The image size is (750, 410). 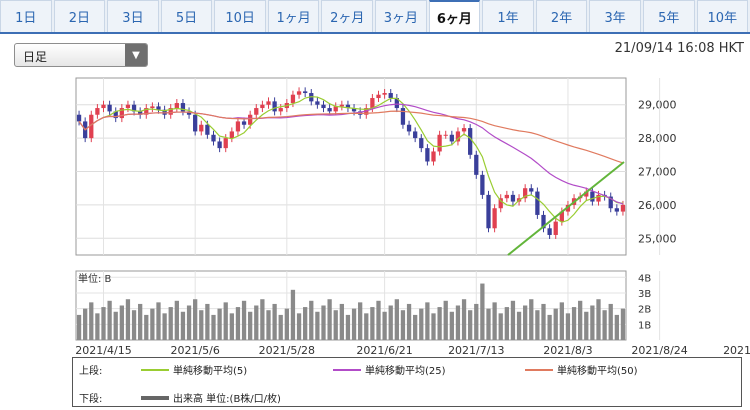 What do you see at coordinates (287, 350) in the screenshot?
I see `x-tick-label: 2021/5/28` at bounding box center [287, 350].